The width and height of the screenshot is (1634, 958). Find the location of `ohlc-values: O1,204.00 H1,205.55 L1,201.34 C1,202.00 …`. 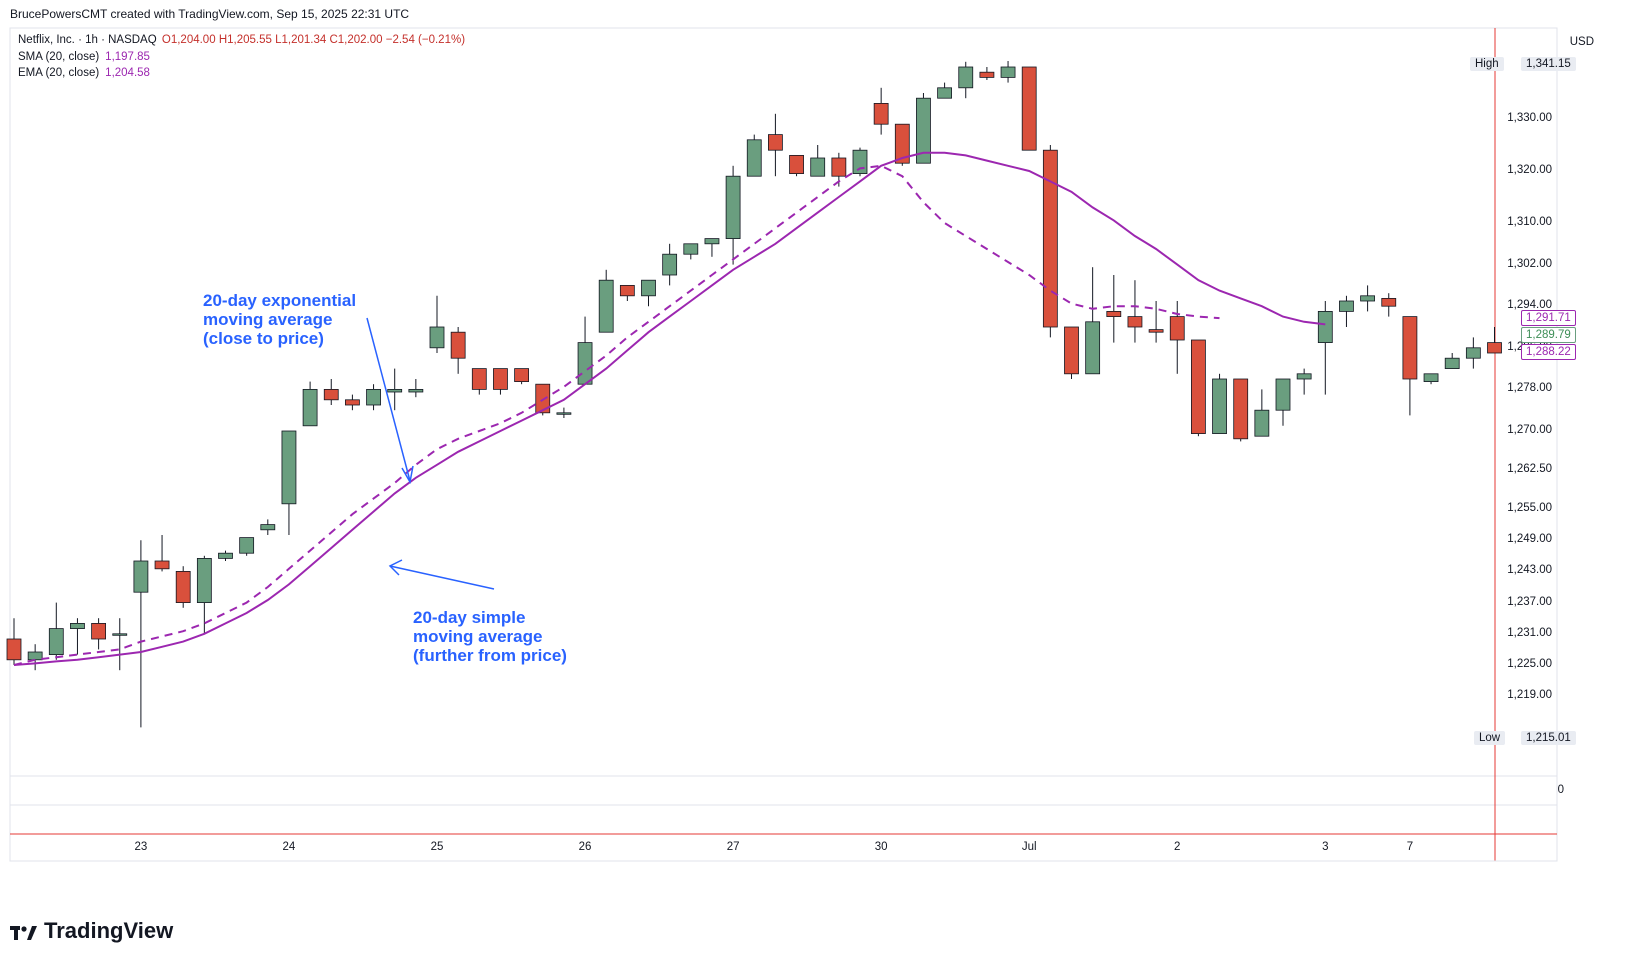

ohlc-values: O1,204.00 H1,205.55 L1,201.34 C1,202.00 … is located at coordinates (313, 40).